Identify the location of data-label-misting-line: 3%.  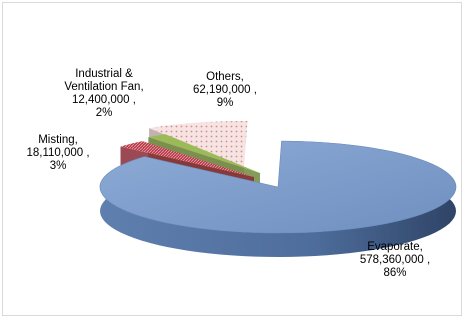
(58, 166).